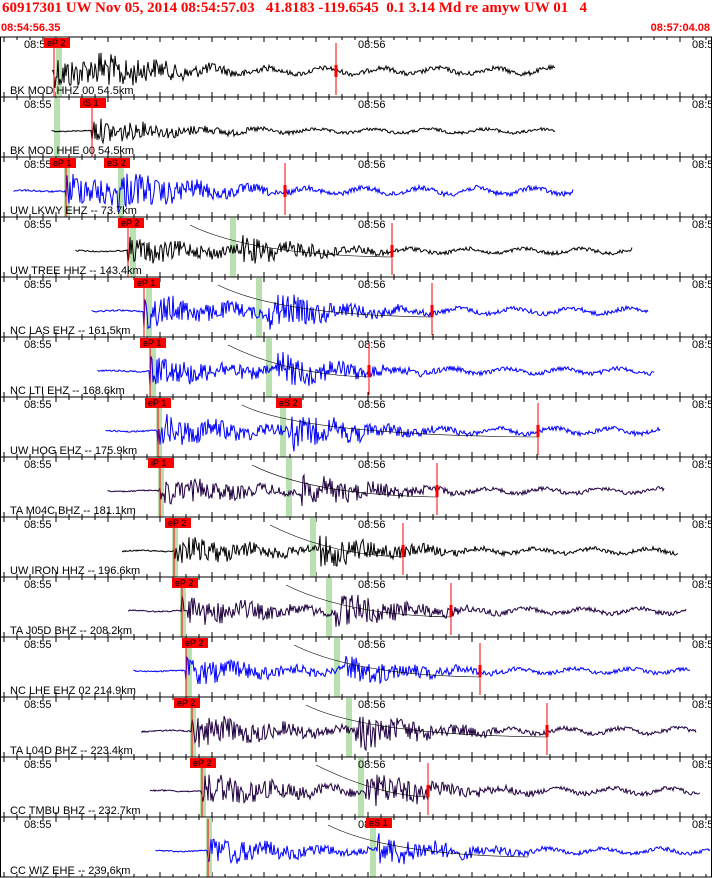 Image resolution: width=712 pixels, height=878 pixels. I want to click on trace-panel: 08:55 08:56 08:5eP 2BK MOD HHZ 00 54.5km, so click(356, 66).